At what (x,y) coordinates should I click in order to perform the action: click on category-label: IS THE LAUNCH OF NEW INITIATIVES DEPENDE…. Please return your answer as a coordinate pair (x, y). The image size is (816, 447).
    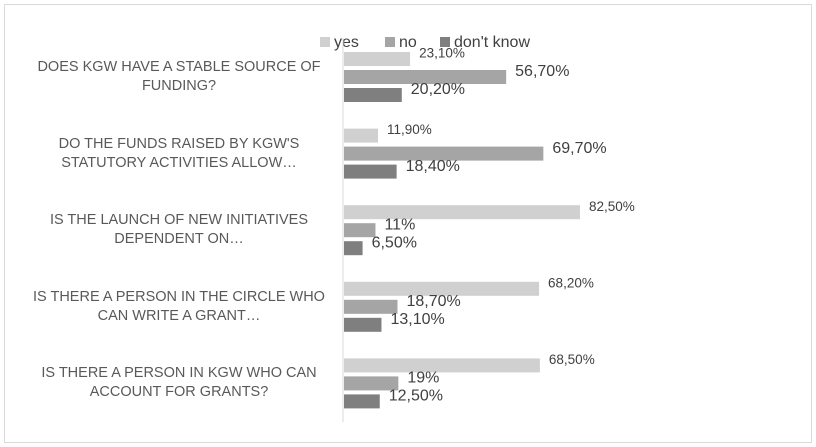
    Looking at the image, I should click on (179, 230).